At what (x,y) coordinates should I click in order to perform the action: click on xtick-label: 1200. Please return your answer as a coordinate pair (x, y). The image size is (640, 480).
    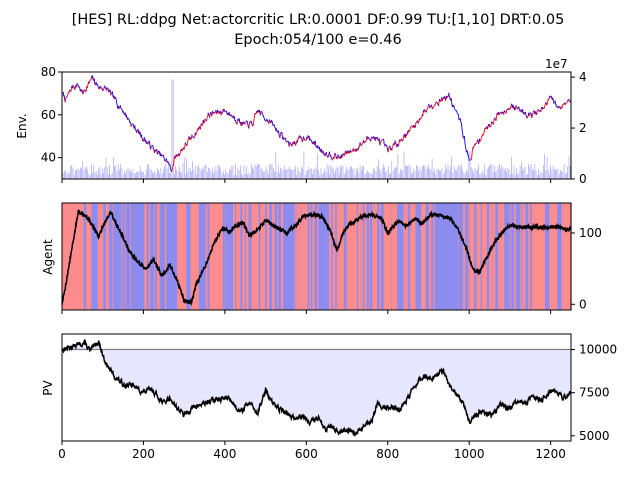
    Looking at the image, I should click on (550, 454).